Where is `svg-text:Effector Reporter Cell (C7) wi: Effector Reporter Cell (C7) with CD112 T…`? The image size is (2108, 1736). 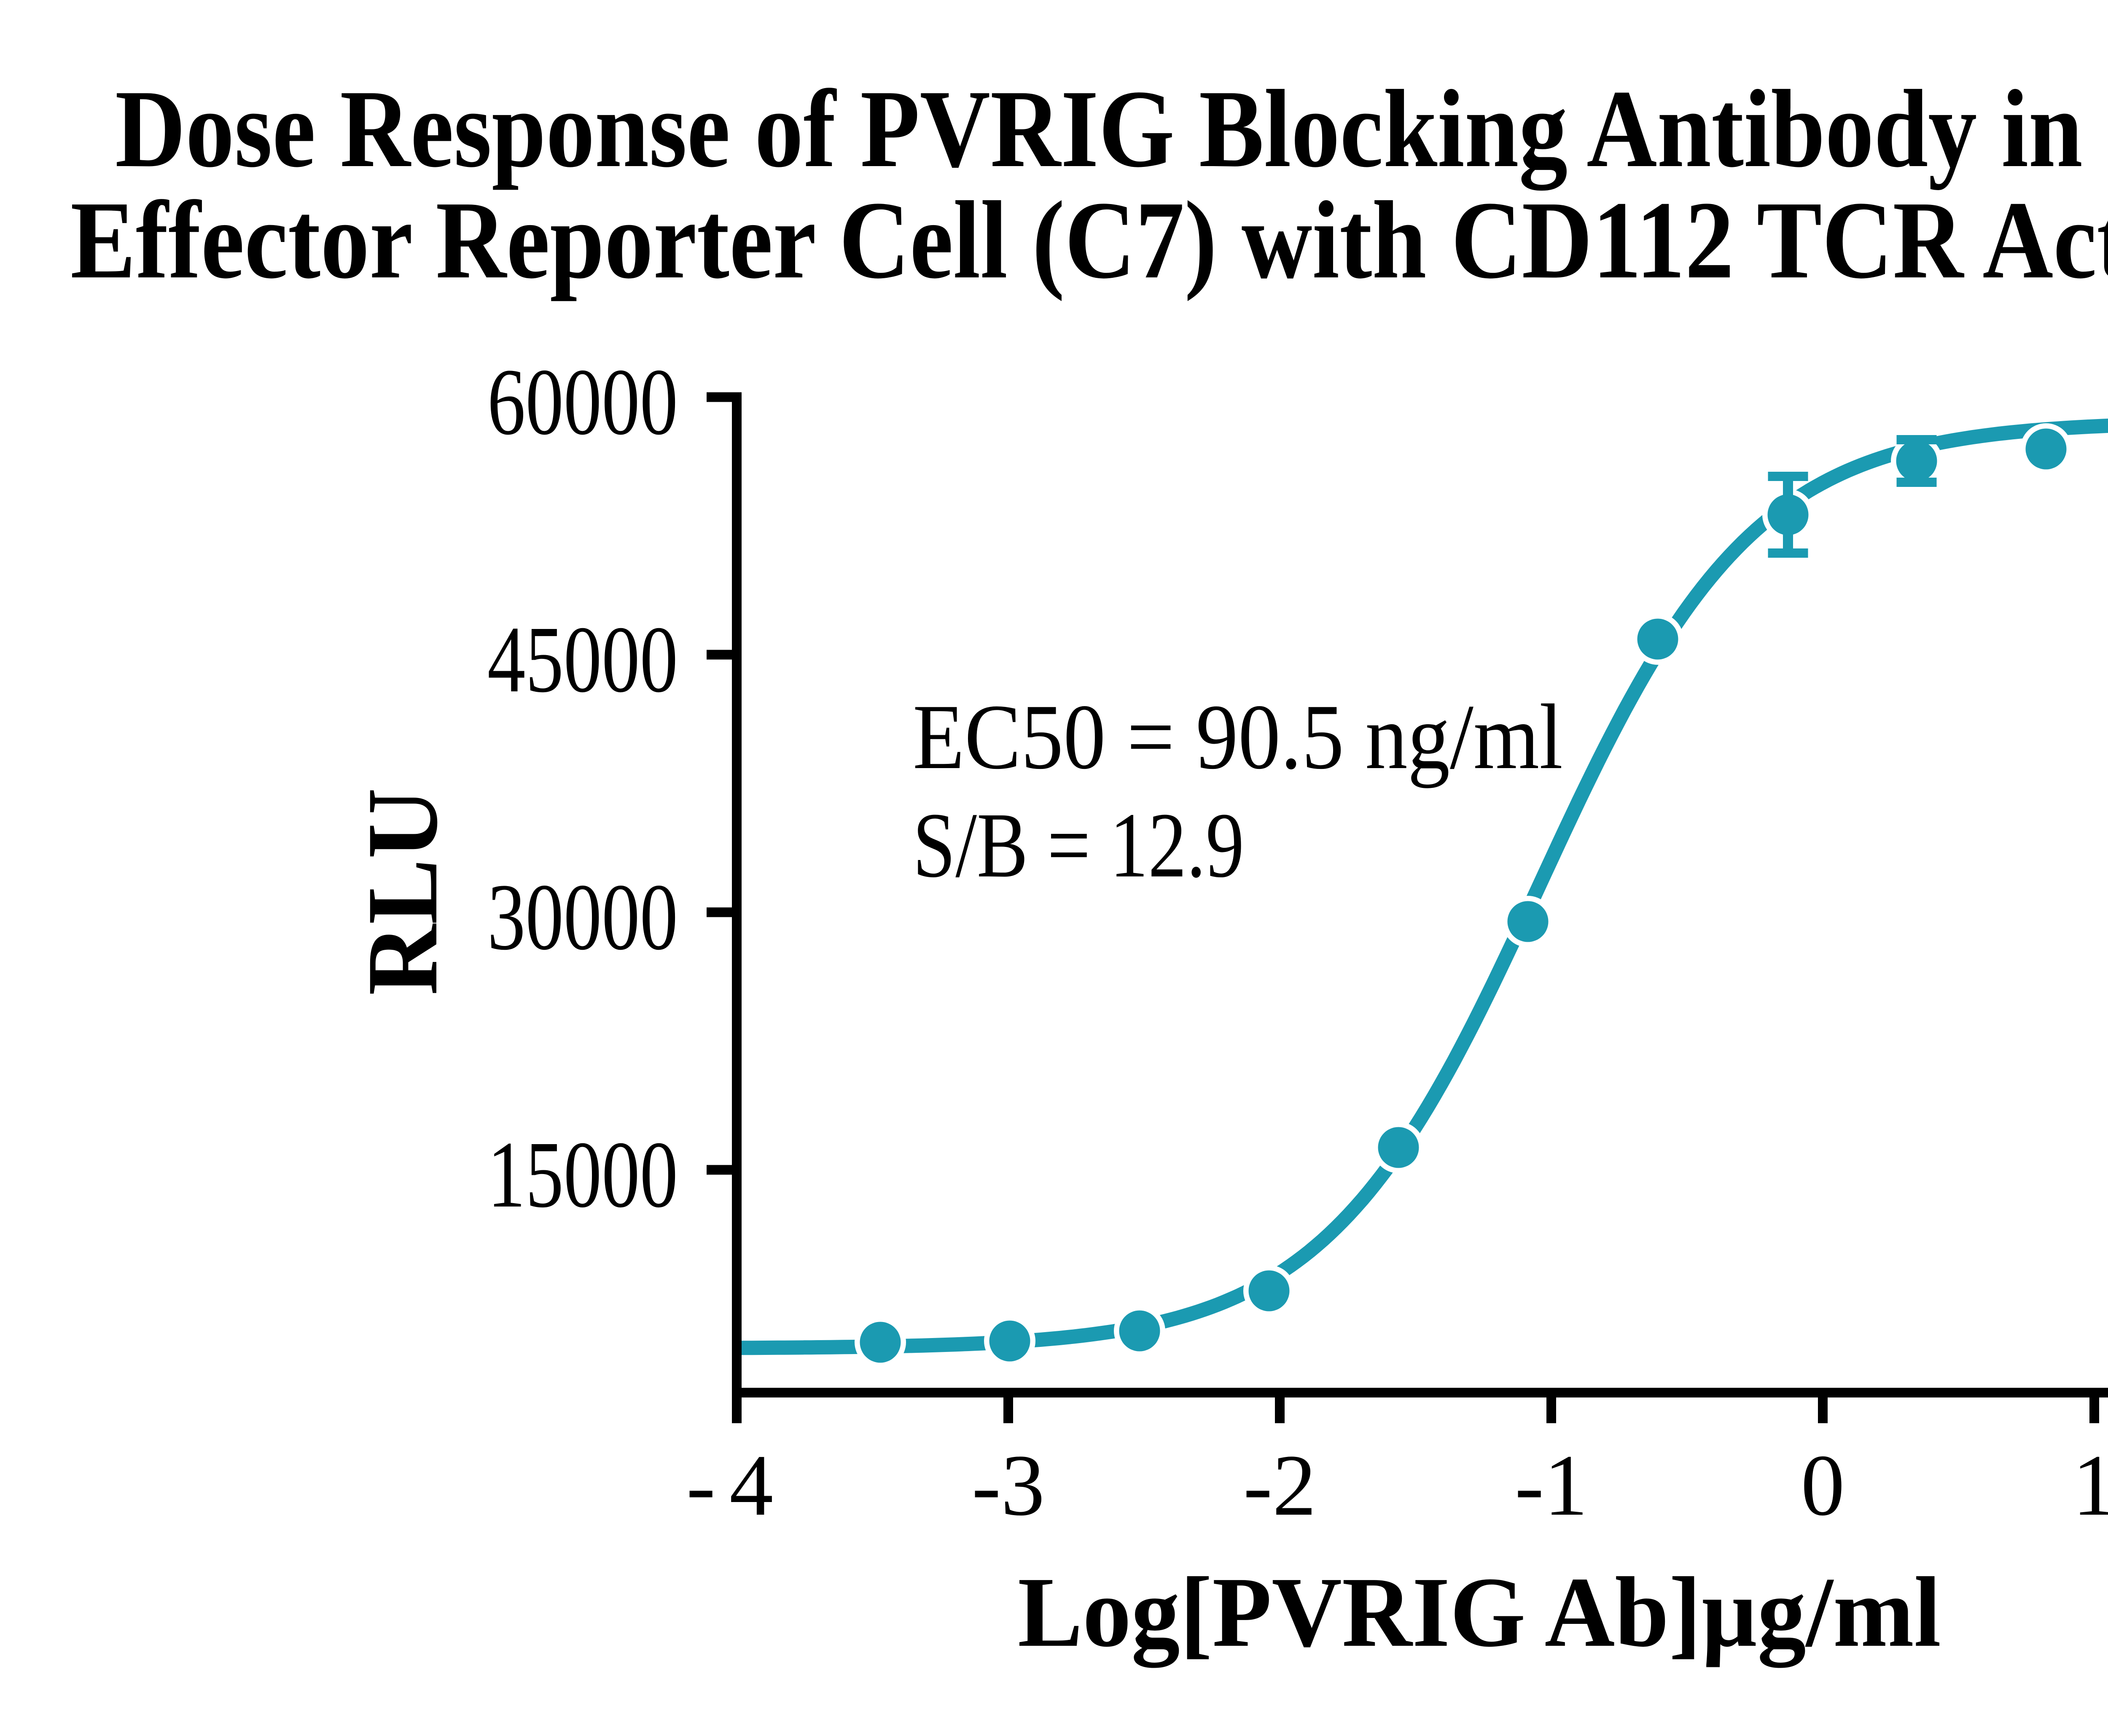 svg-text:Effector Reporter Cell (C7) wi: Effector Reporter Cell (C7) with CD112 T… is located at coordinates (1089, 240).